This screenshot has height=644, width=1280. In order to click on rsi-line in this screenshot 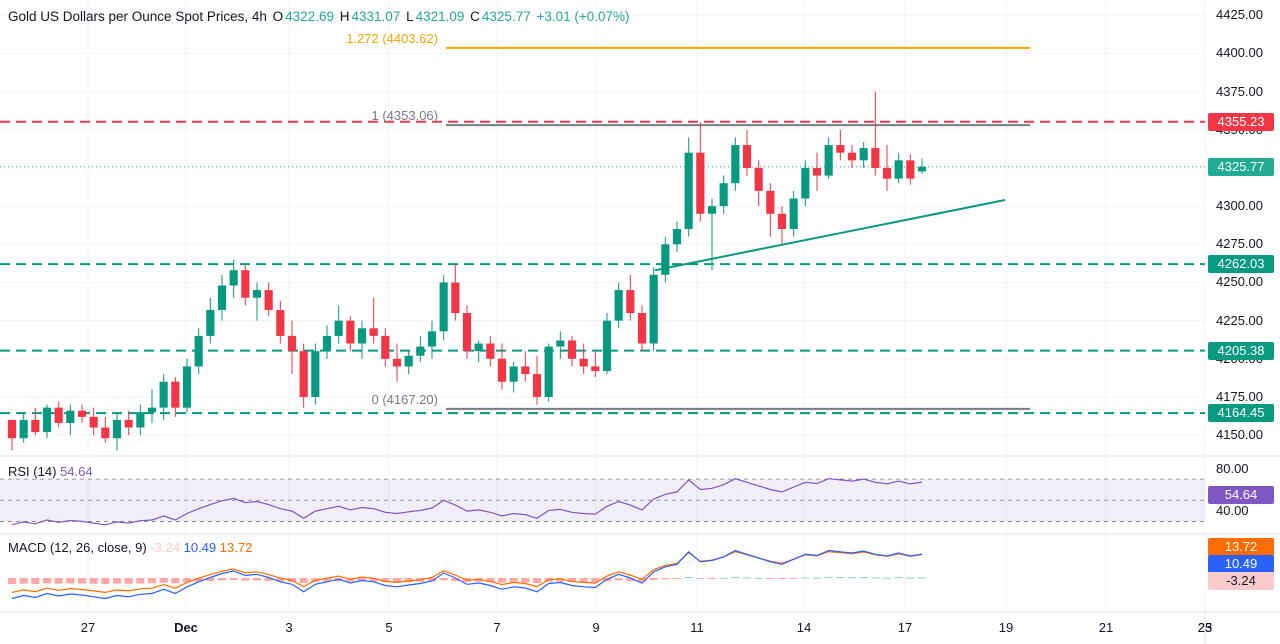, I will do `click(467, 502)`.